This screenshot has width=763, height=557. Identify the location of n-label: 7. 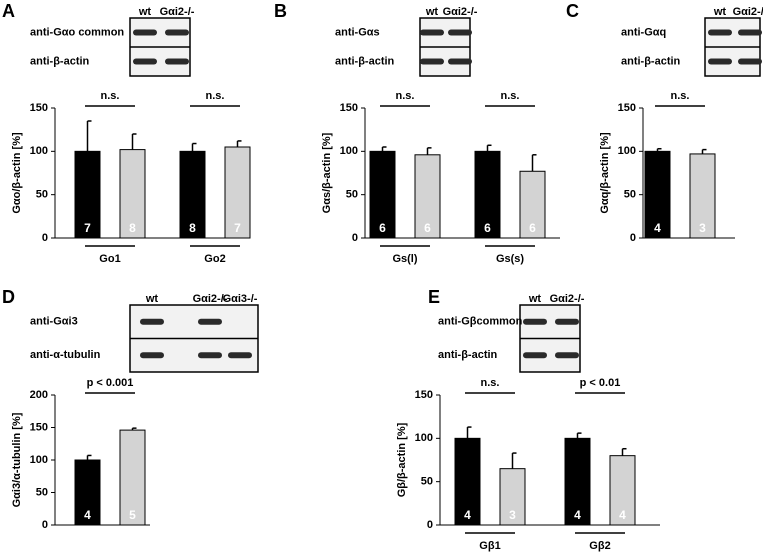
(87, 228).